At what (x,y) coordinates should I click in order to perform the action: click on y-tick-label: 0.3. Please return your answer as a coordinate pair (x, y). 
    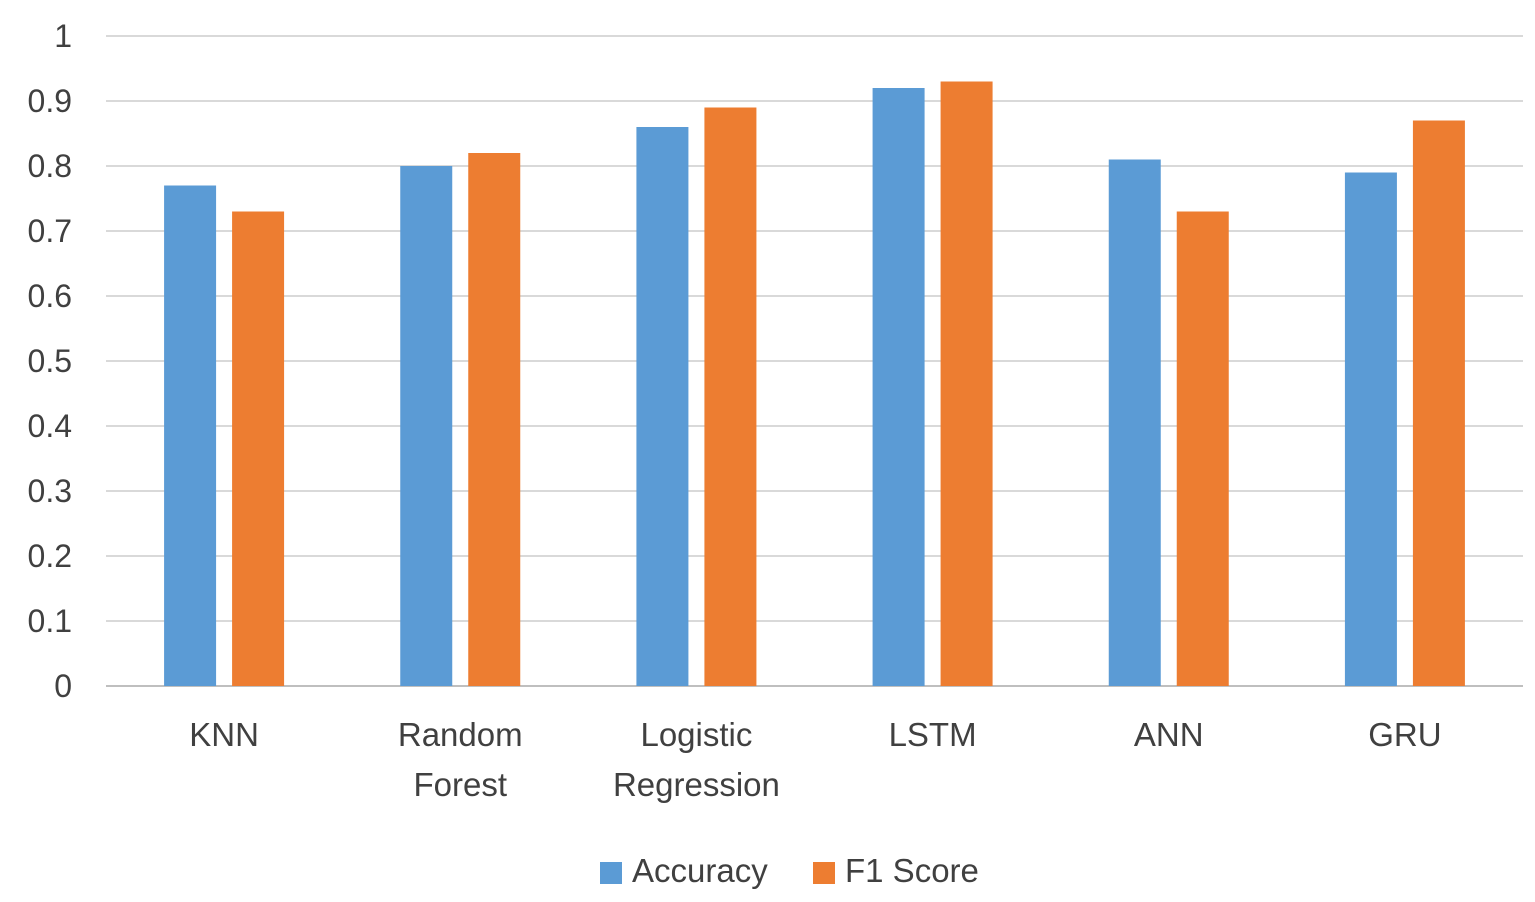
    Looking at the image, I should click on (50, 491).